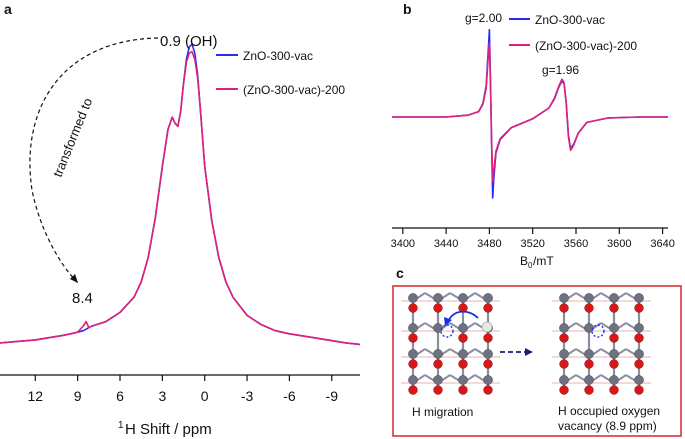 The width and height of the screenshot is (685, 439). What do you see at coordinates (532, 244) in the screenshot?
I see `epr-xtick-label: 3520` at bounding box center [532, 244].